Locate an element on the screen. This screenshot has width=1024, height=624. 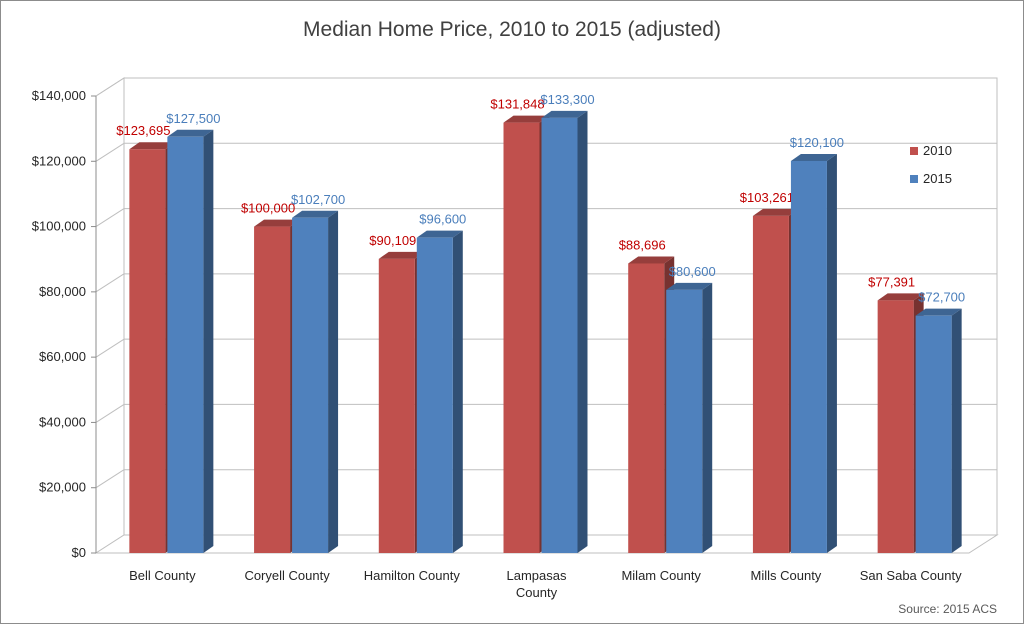
y-tick-label: $120,000 is located at coordinates (59, 160).